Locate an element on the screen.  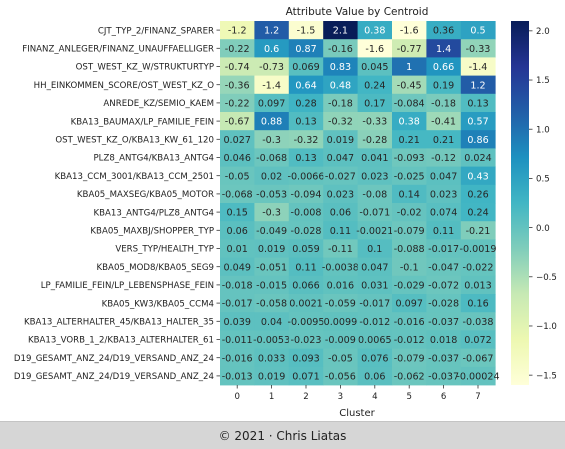
cell-value-label: -0.36 is located at coordinates (237, 85).